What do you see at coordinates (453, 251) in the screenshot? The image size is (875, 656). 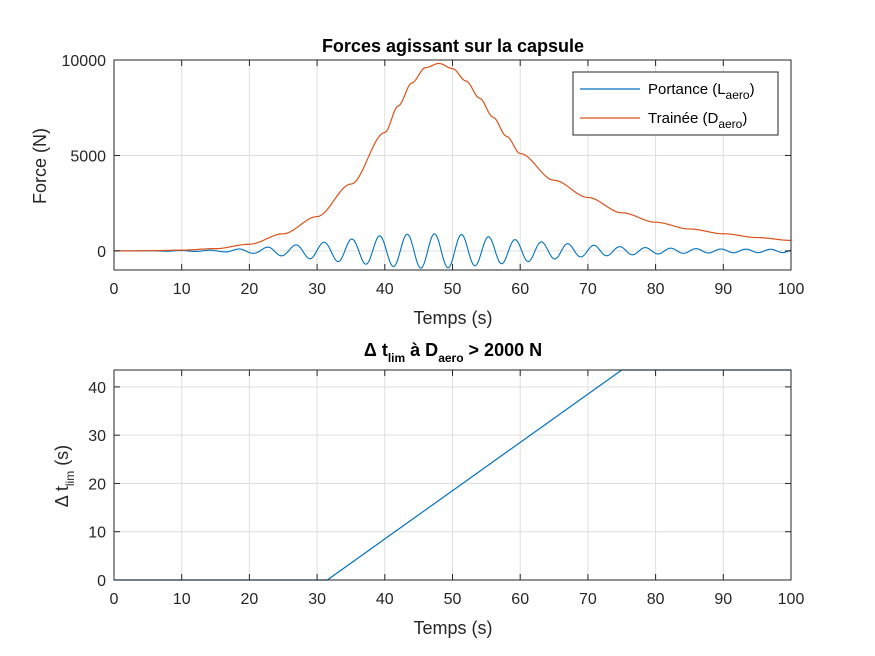 I see `series-portance-line` at bounding box center [453, 251].